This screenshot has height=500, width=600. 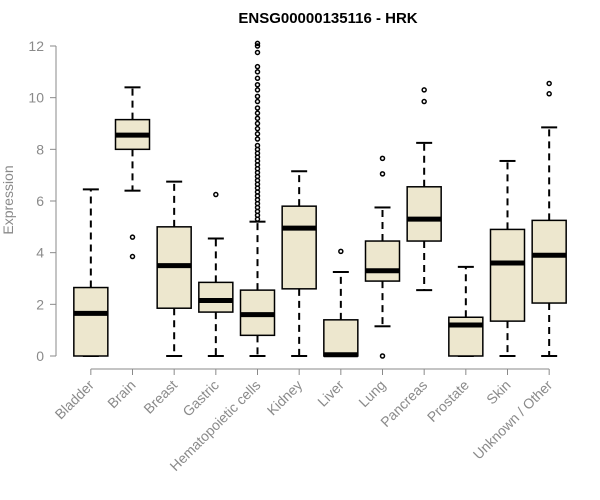 What do you see at coordinates (160, 397) in the screenshot?
I see `x-tick-label: Breast` at bounding box center [160, 397].